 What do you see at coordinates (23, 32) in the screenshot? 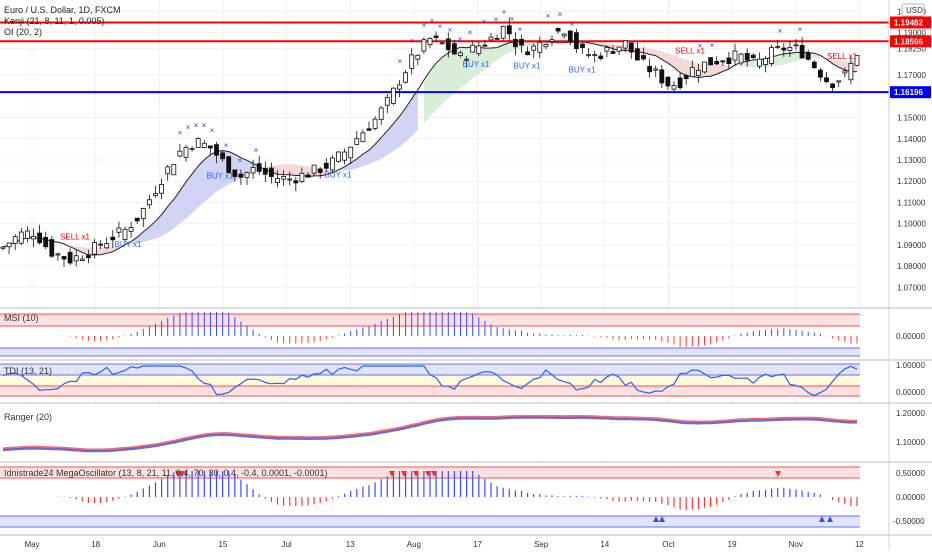
I see `oi-legend: OI (20, 2)` at bounding box center [23, 32].